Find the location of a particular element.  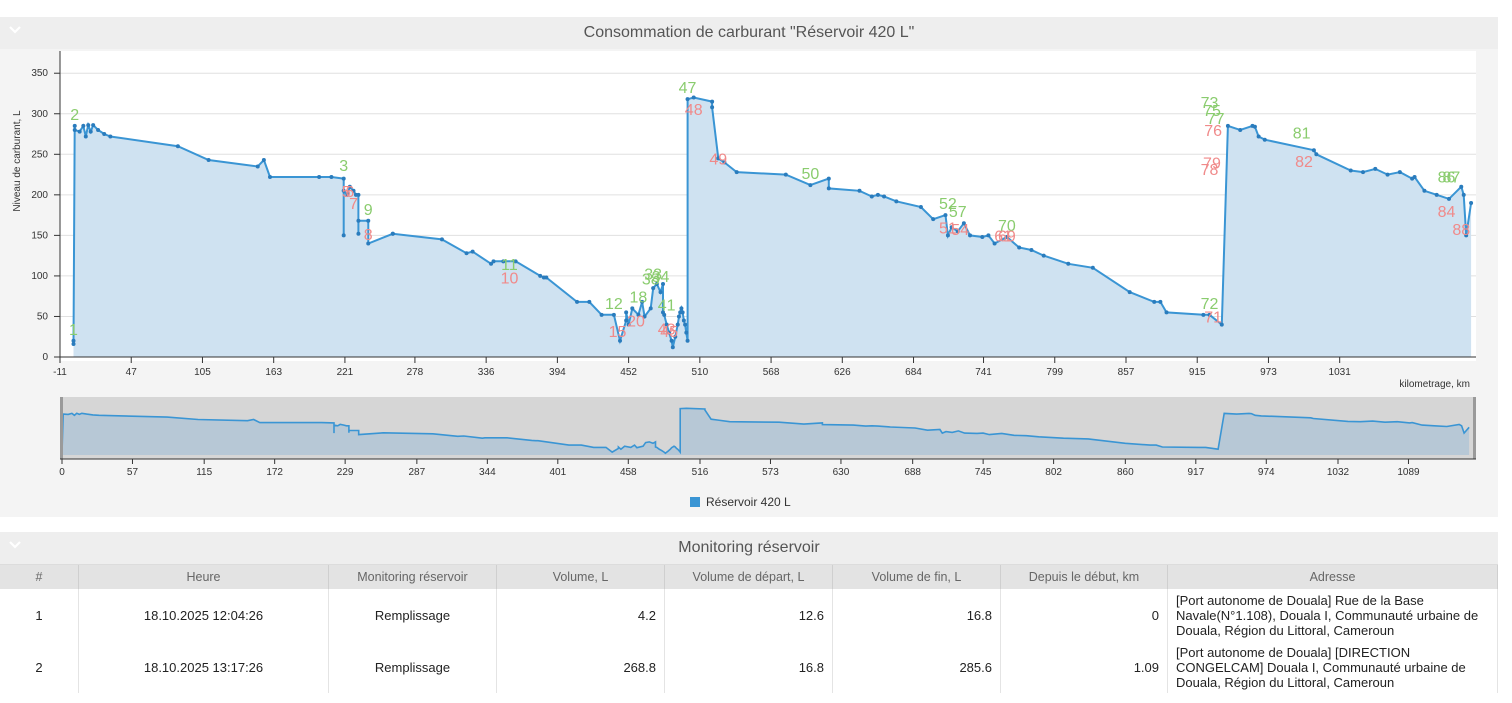

navigator-left-handle is located at coordinates (61, 428).